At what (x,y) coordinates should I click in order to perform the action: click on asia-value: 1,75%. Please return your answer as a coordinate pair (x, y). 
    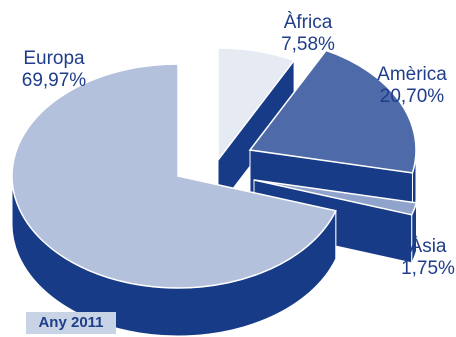
    Looking at the image, I should click on (428, 268).